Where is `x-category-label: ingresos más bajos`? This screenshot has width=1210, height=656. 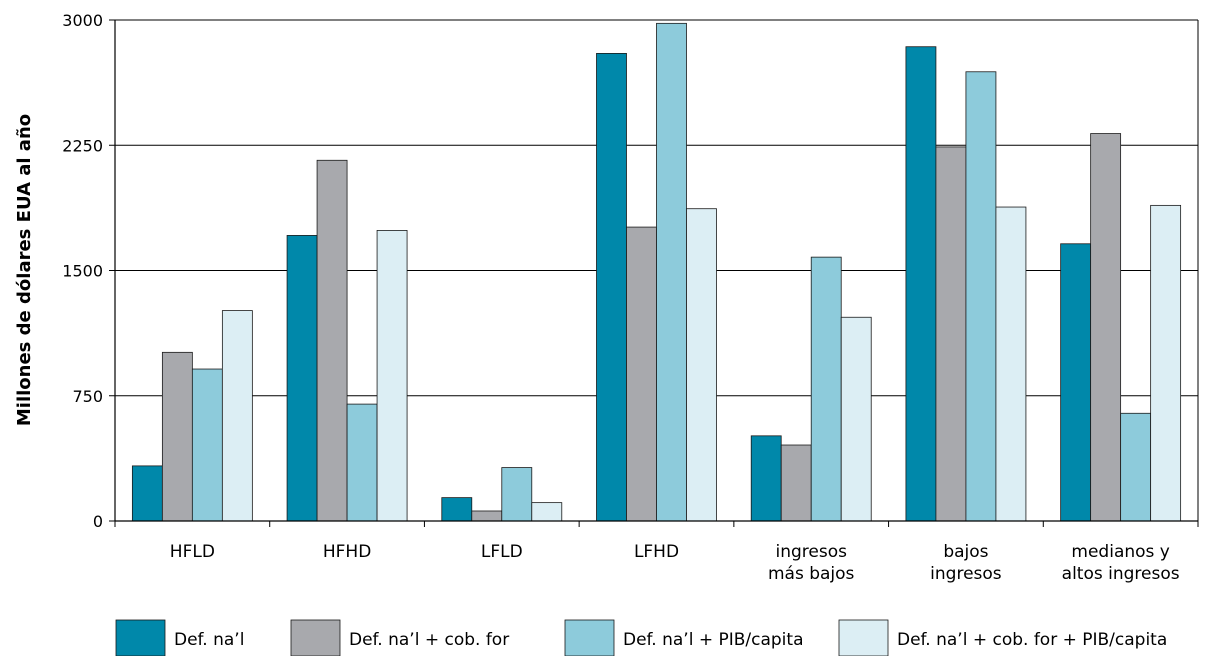
x-category-label: ingresos más bajos is located at coordinates (811, 563).